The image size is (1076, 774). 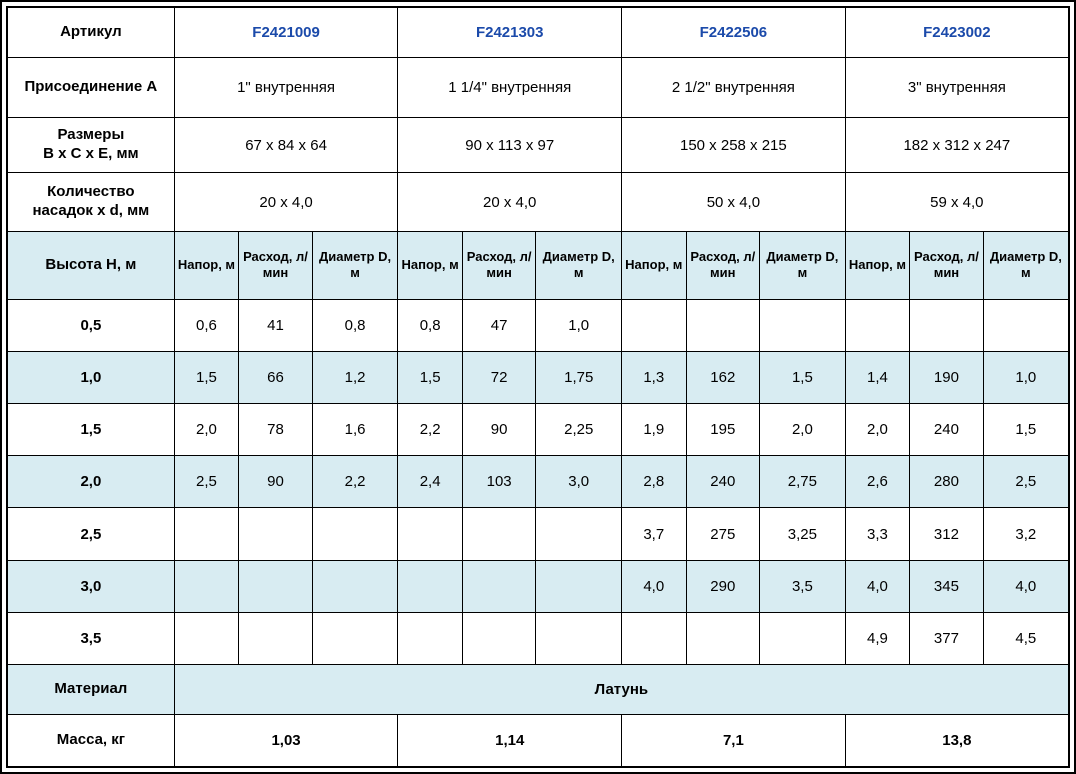 What do you see at coordinates (802, 482) in the screenshot?
I see `data-cell: 2,75` at bounding box center [802, 482].